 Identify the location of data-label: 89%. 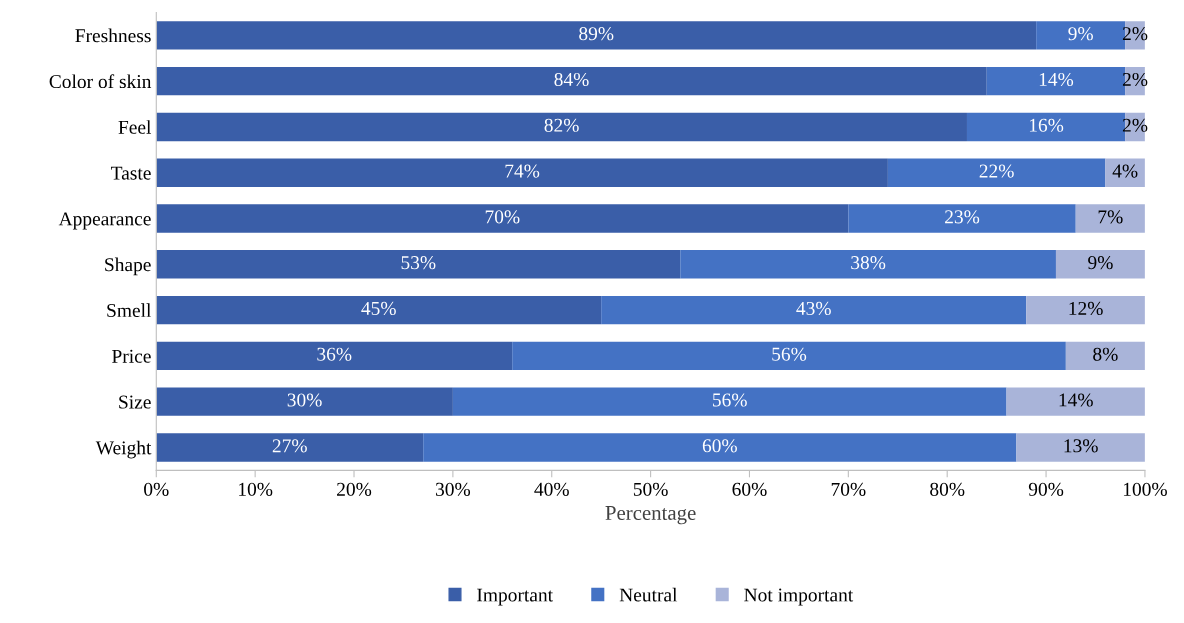
(596, 34).